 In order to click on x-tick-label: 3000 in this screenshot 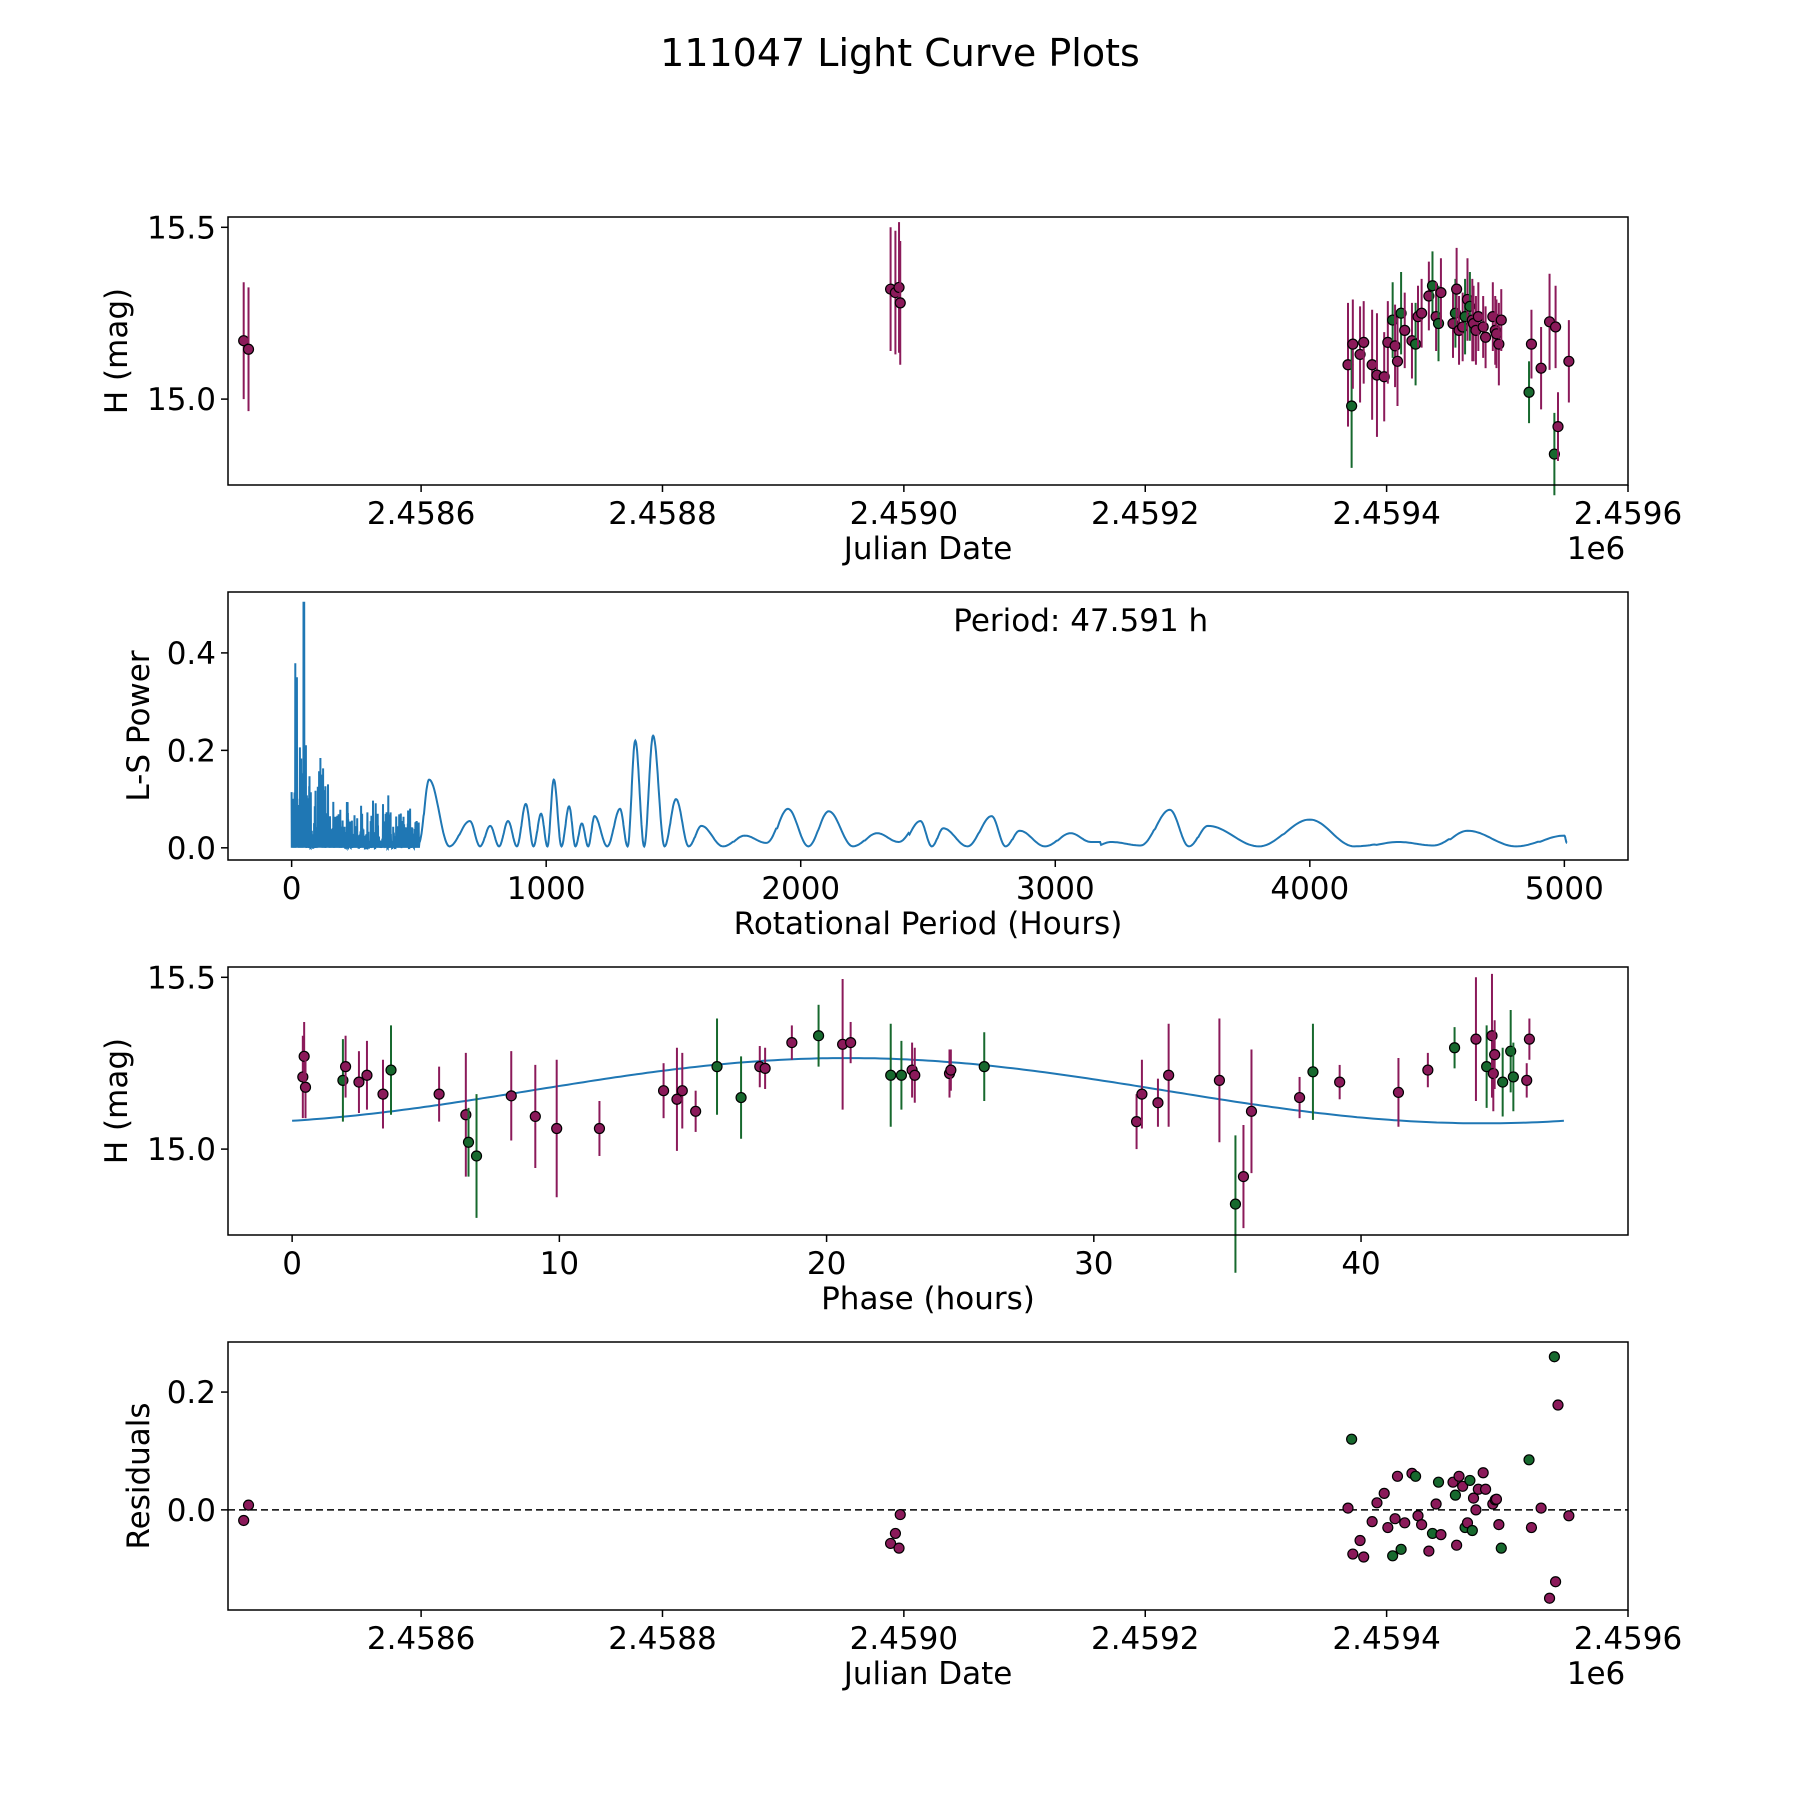, I will do `click(1055, 889)`.